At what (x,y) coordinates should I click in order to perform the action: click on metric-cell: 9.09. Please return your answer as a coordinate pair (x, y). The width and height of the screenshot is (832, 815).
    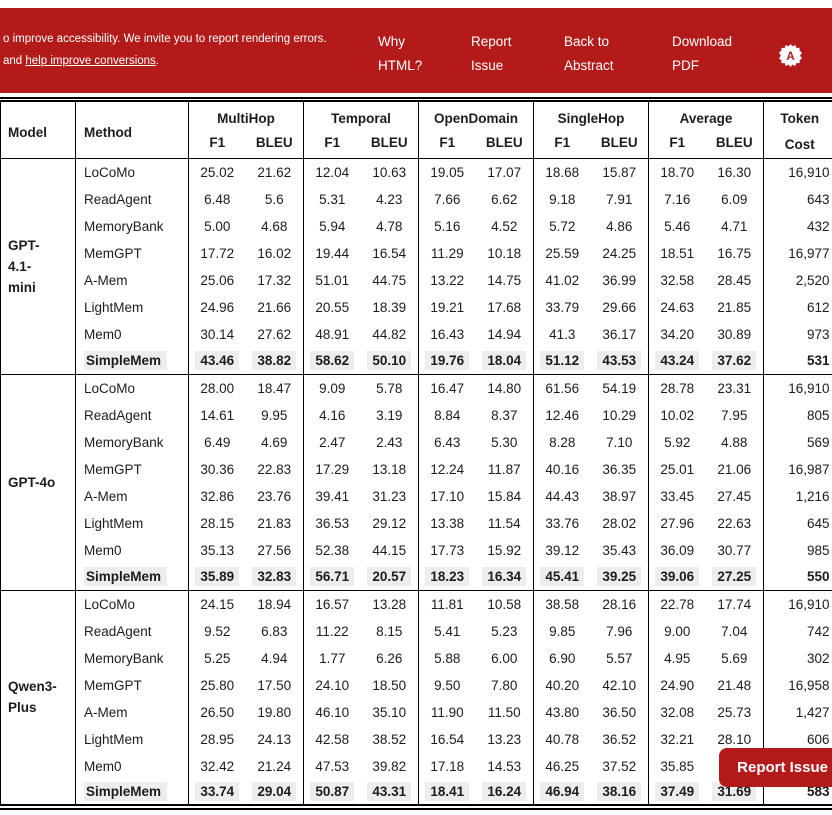
    Looking at the image, I should click on (332, 388).